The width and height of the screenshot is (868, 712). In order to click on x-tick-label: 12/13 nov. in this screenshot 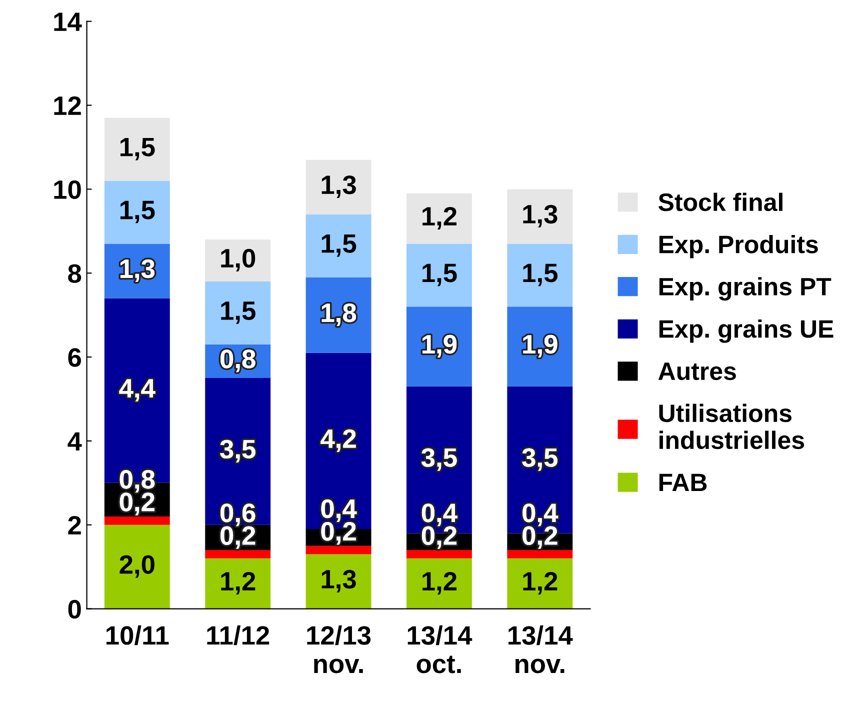, I will do `click(339, 649)`.